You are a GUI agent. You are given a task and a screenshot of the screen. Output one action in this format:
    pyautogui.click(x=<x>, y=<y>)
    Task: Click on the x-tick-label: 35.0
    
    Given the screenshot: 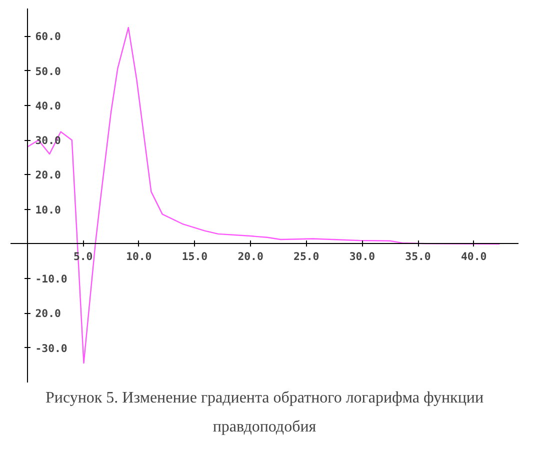 What is the action you would take?
    pyautogui.click(x=418, y=256)
    